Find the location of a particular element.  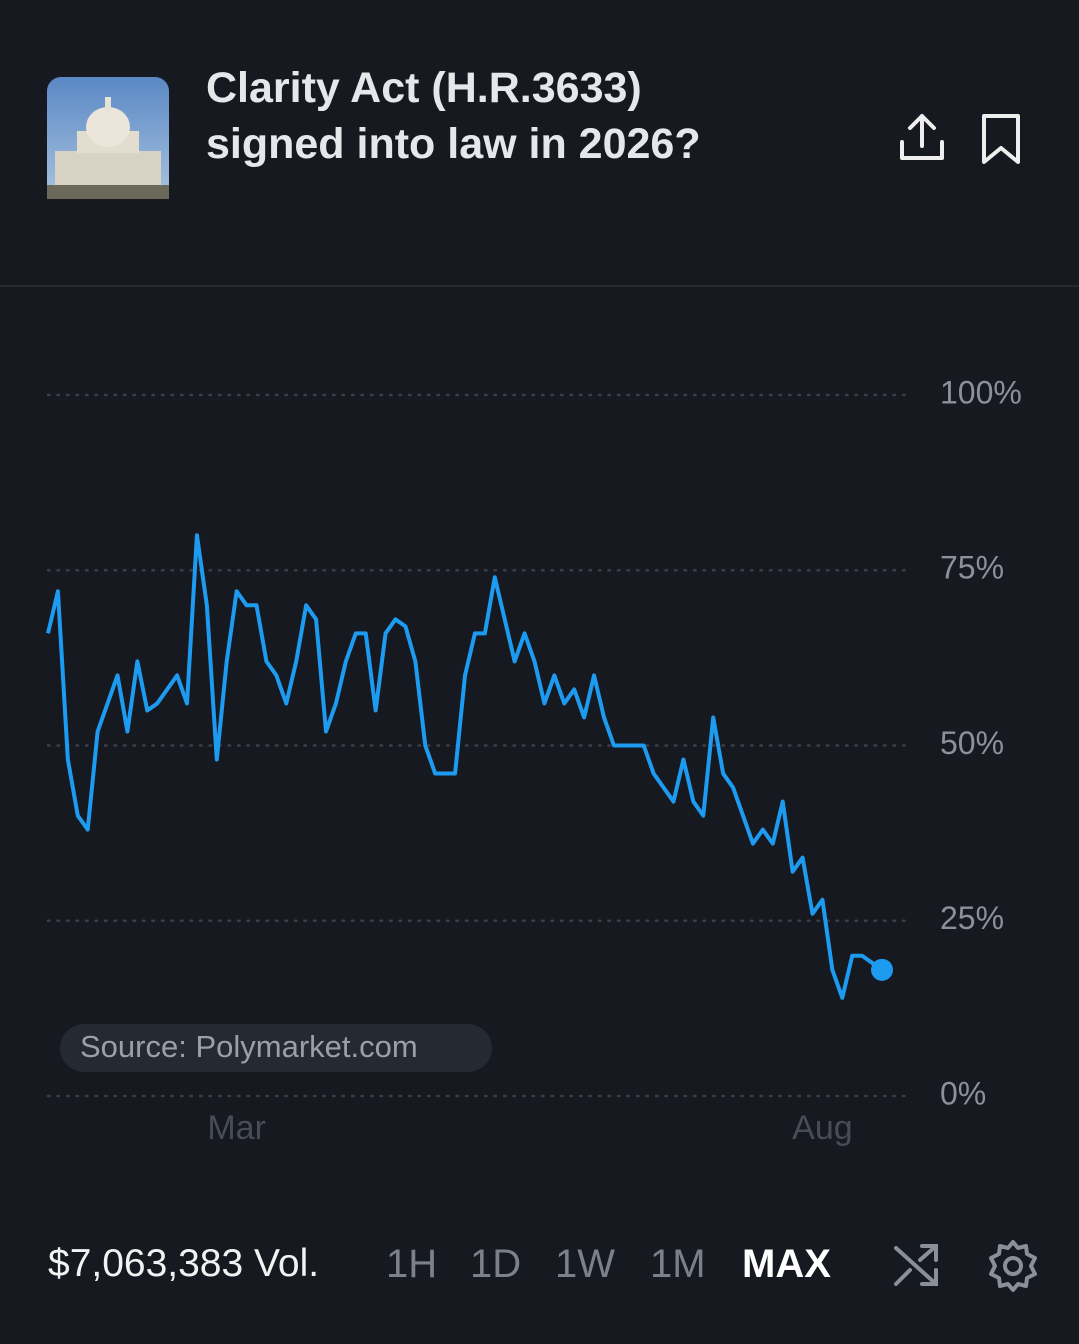

y-tick-label: 75% is located at coordinates (972, 568).